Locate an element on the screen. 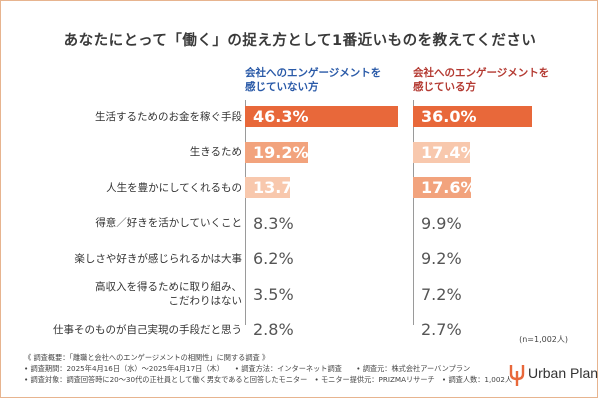  bar-value-label: 13.7% is located at coordinates (281, 187).